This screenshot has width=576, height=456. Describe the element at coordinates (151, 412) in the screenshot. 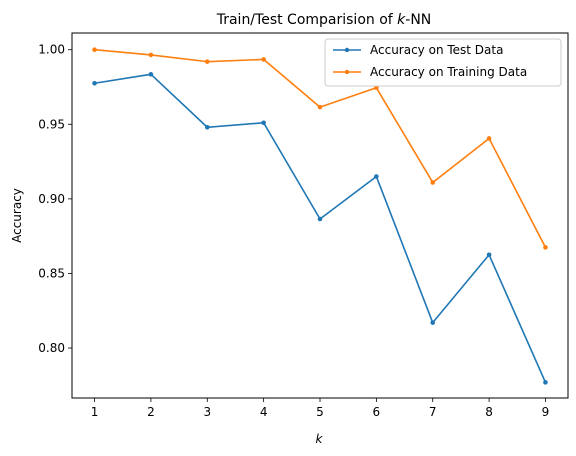

I see `x-tick-label-2: 2` at that location.